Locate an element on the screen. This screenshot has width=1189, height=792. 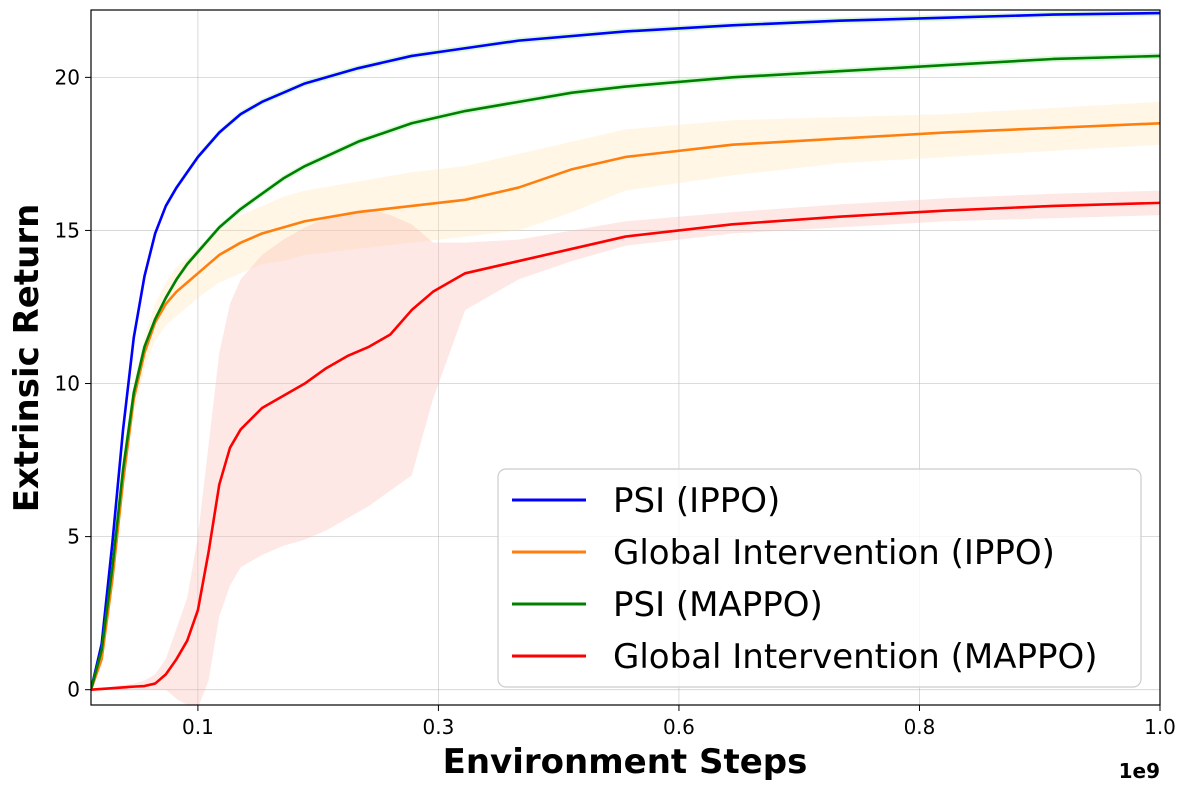
x-tick-label: 1.0 is located at coordinates (1160, 727).